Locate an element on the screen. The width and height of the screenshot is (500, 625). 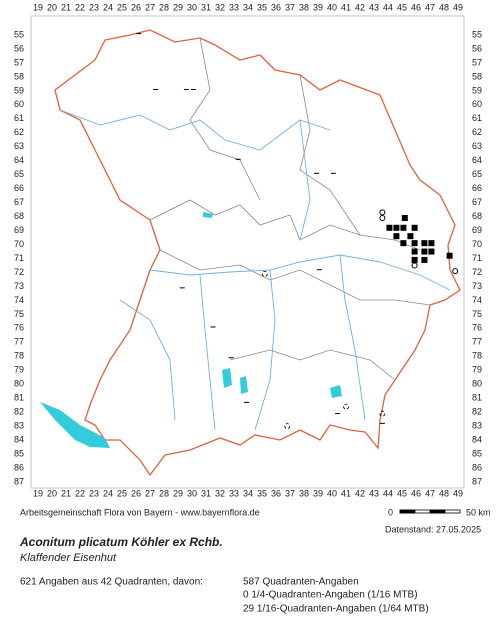
row-label: 62 is located at coordinates (477, 132).